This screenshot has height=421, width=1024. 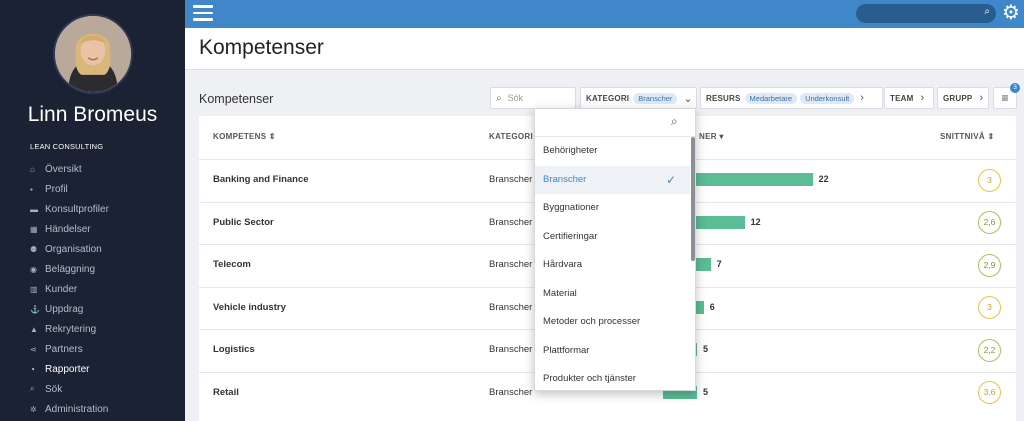 I want to click on sidebar-item-label: Översikt, so click(x=63, y=169).